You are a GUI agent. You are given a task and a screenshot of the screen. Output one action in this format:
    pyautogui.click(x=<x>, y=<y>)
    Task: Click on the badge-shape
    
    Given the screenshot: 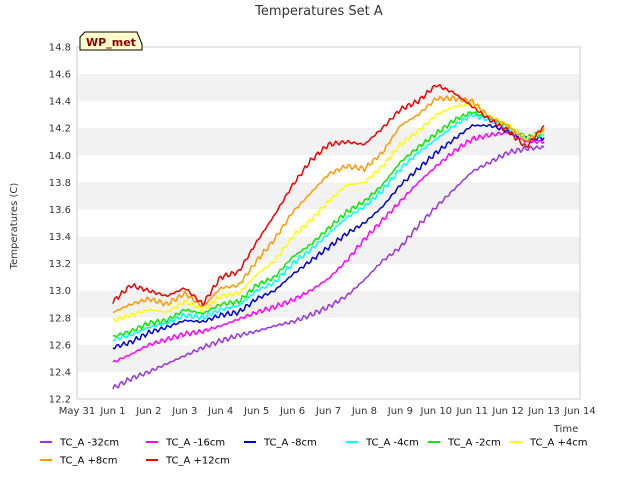 What is the action you would take?
    pyautogui.click(x=111, y=41)
    